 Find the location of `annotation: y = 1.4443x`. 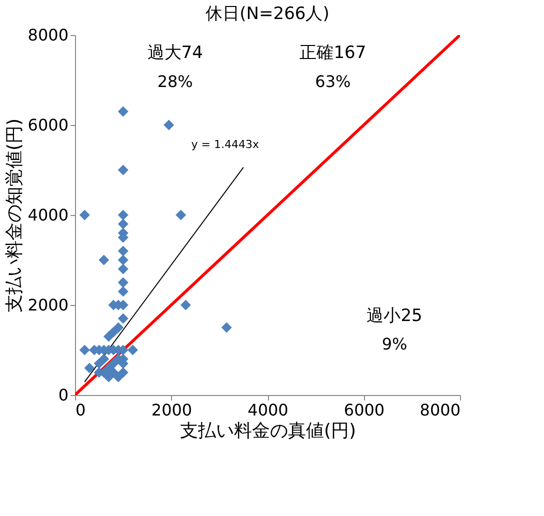

annotation: y = 1.4443x is located at coordinates (225, 144).